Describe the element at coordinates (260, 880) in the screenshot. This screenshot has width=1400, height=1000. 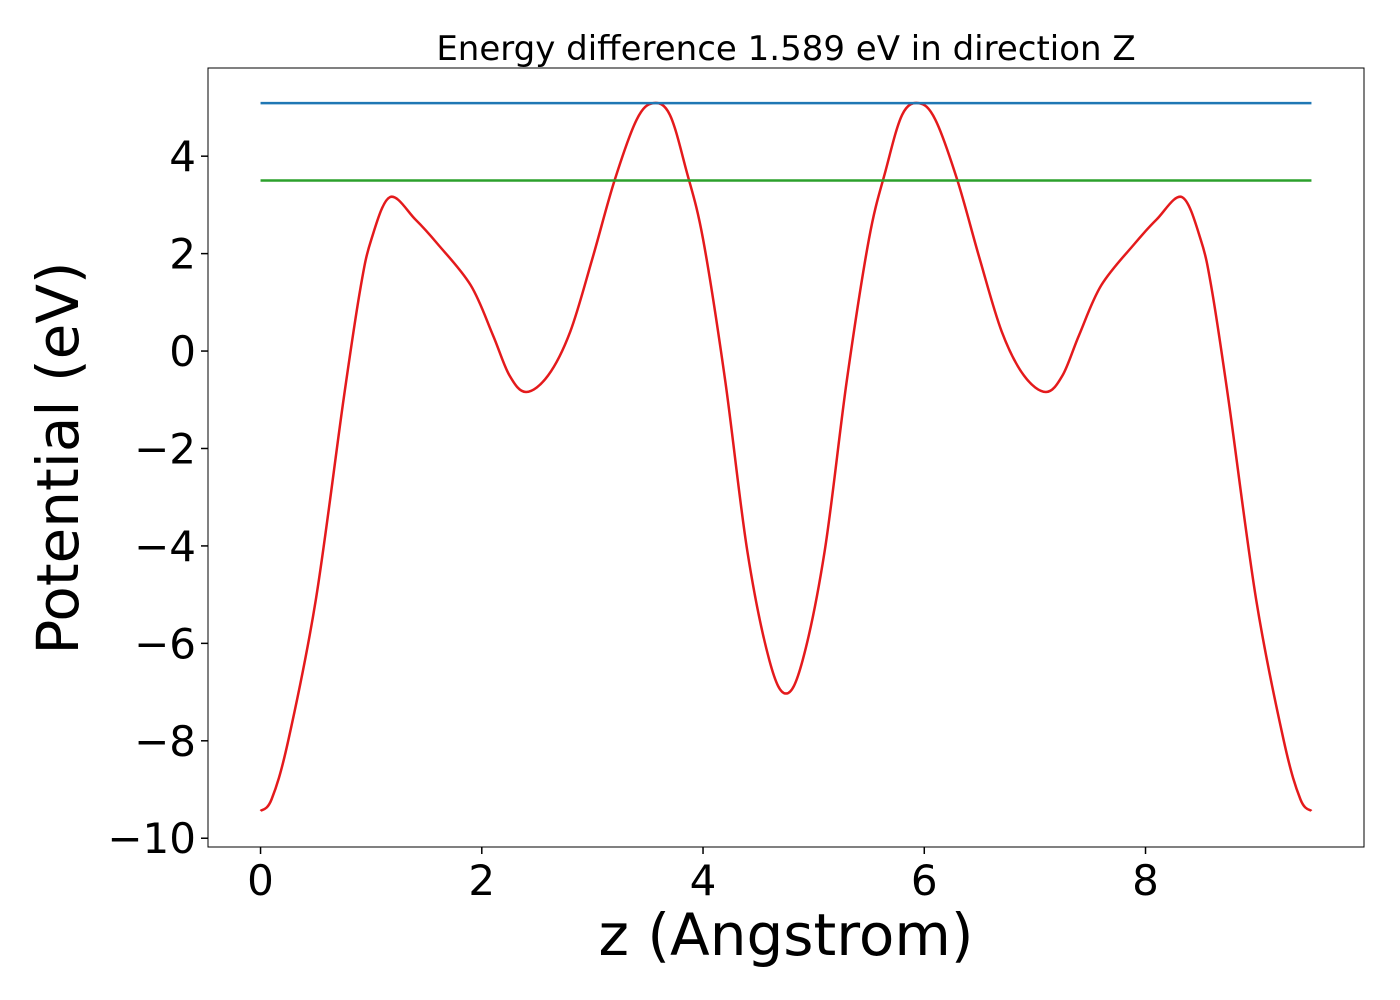
I see `x-tick-label: 0` at that location.